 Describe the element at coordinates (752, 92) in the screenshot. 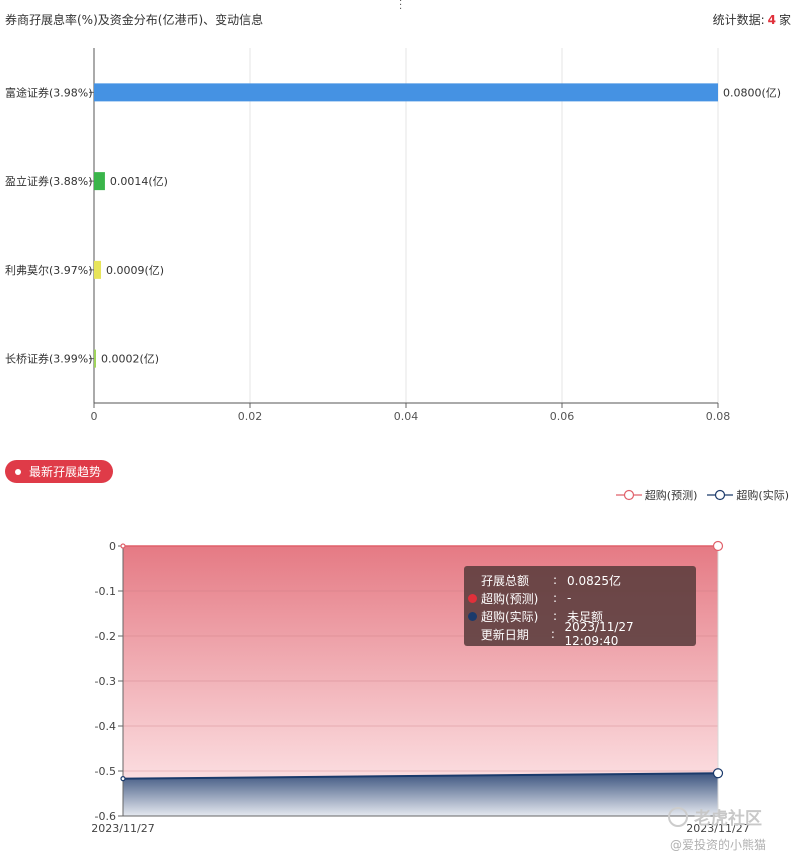

I see `bar-value-label: 0.0800(亿)` at that location.